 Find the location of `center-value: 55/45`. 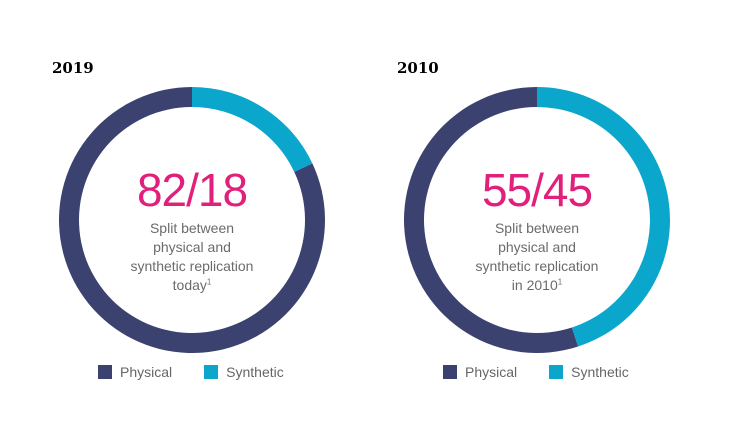

center-value: 55/45 is located at coordinates (537, 190).